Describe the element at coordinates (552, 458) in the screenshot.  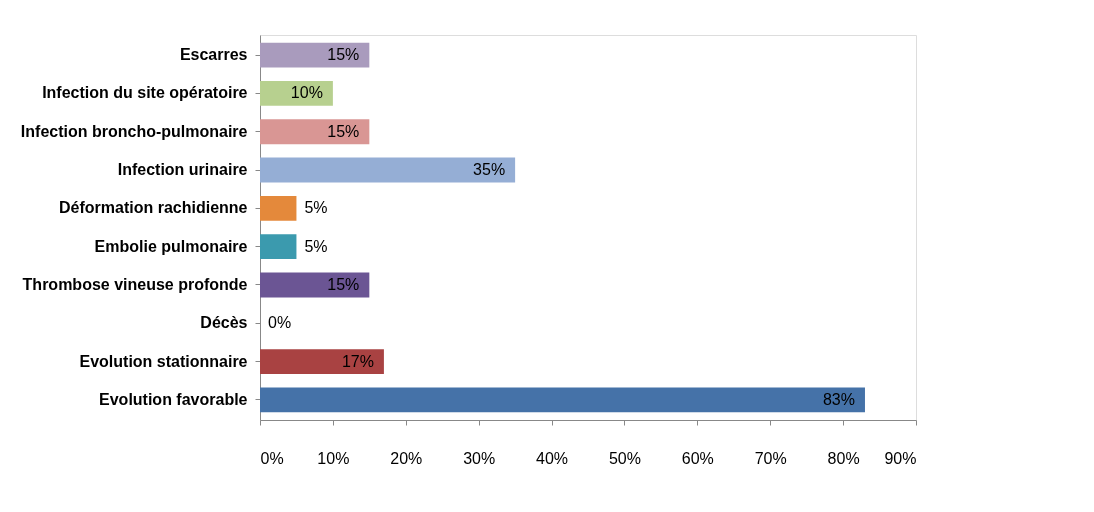
I see `x-tick-label: 40%` at that location.